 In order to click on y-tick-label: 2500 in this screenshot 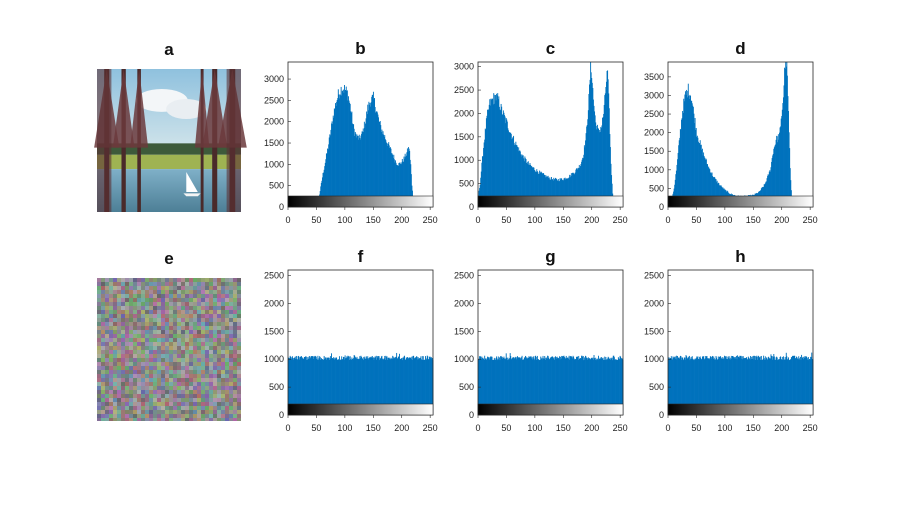, I will do `click(464, 90)`.